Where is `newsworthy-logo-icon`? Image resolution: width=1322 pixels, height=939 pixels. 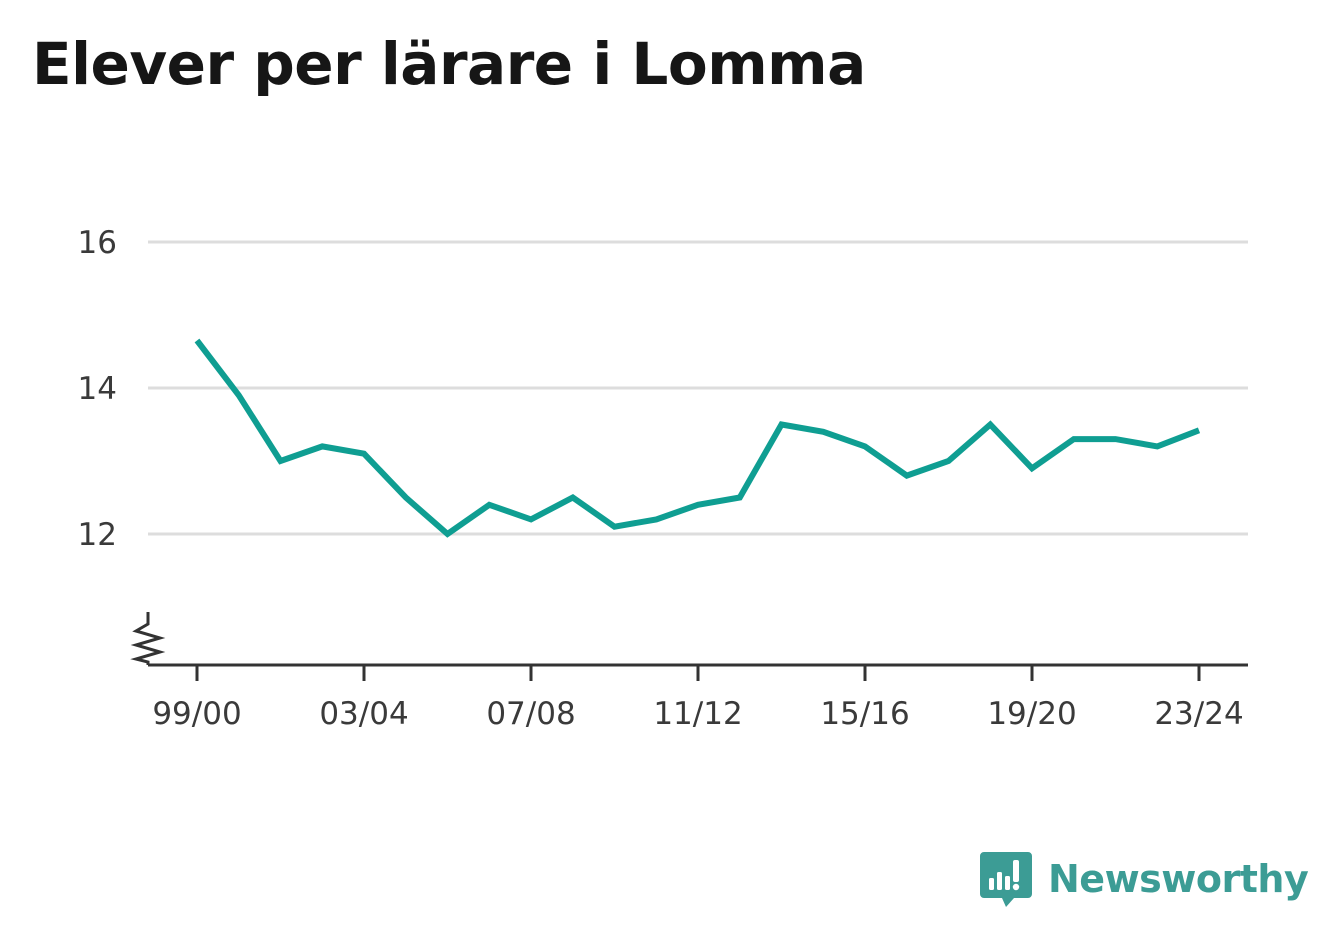
newsworthy-logo-icon is located at coordinates (1006, 879).